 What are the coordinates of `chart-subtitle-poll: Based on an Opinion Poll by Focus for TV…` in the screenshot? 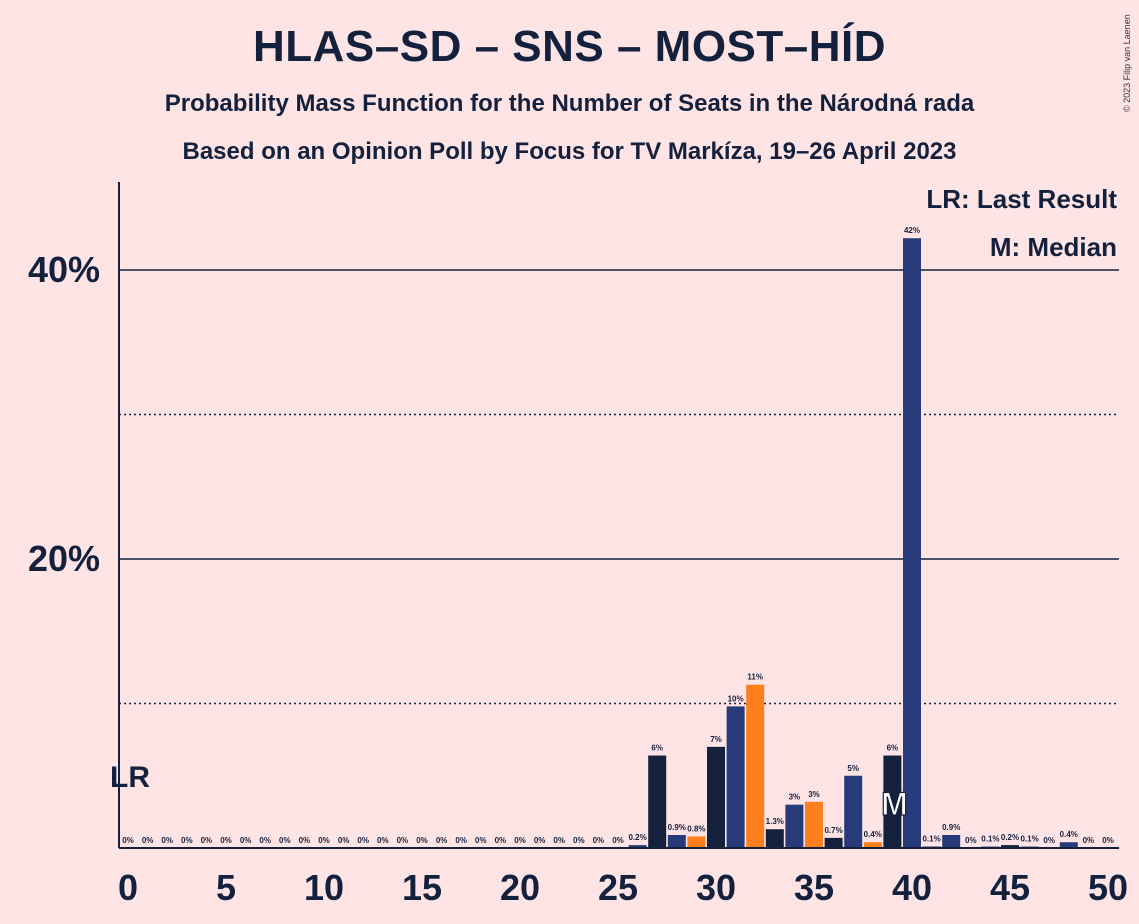 It's located at (569, 151).